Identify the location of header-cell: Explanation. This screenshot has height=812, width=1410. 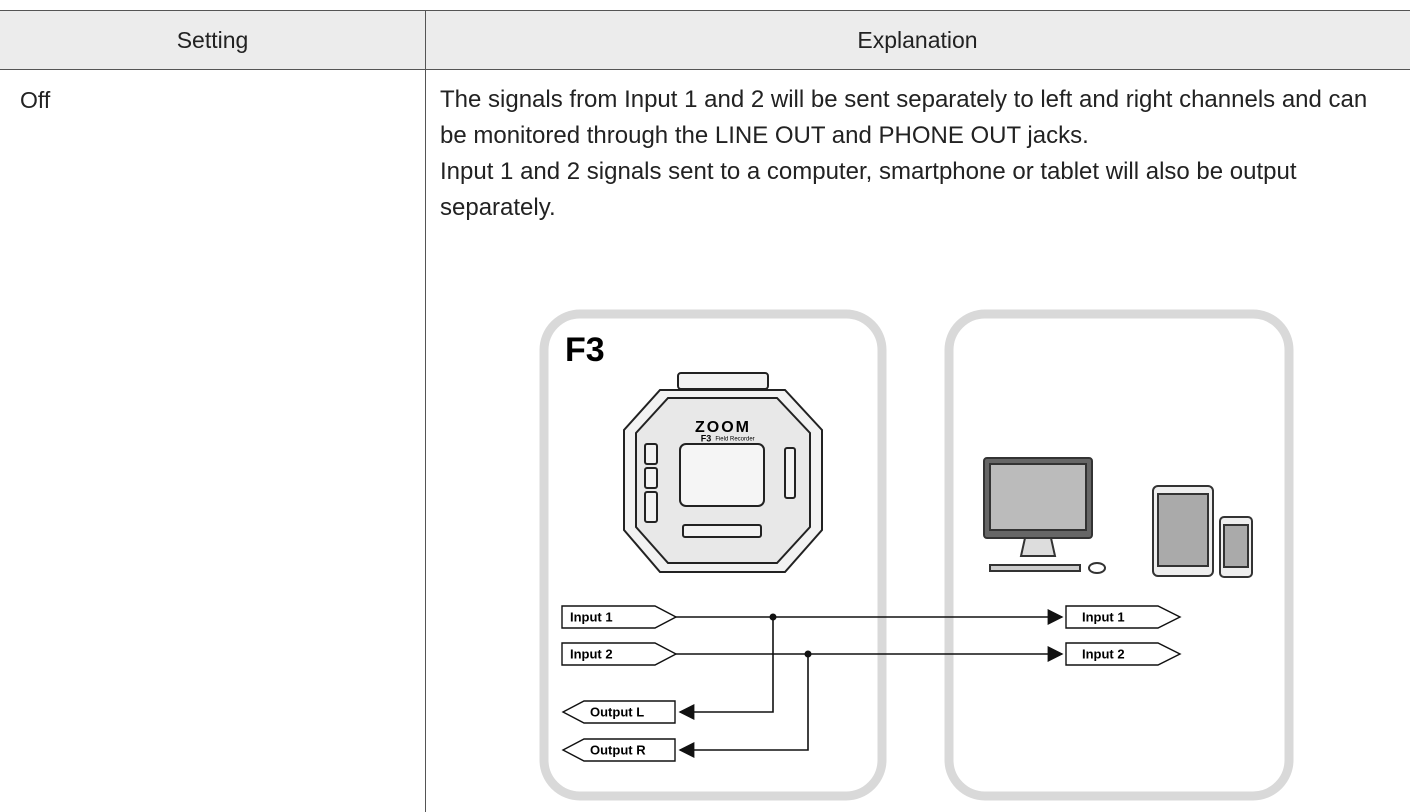
(917, 40).